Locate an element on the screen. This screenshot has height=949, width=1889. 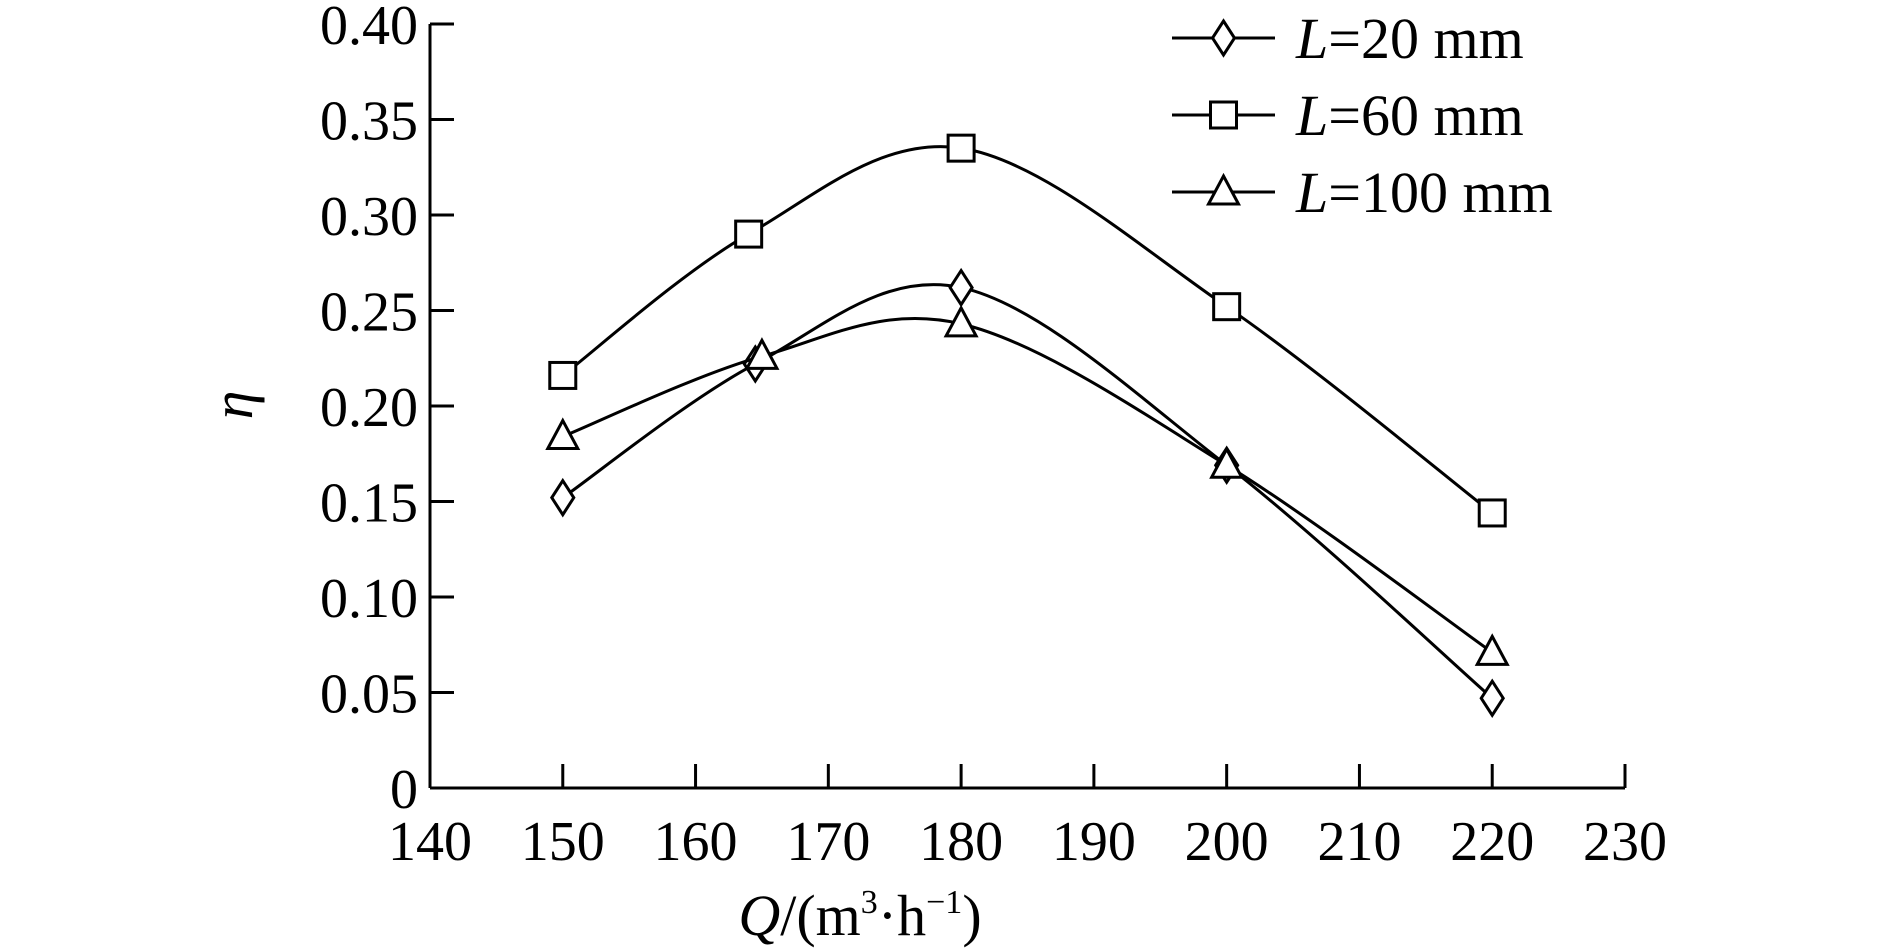
y-tick-label: 0.40 is located at coordinates (369, 28).